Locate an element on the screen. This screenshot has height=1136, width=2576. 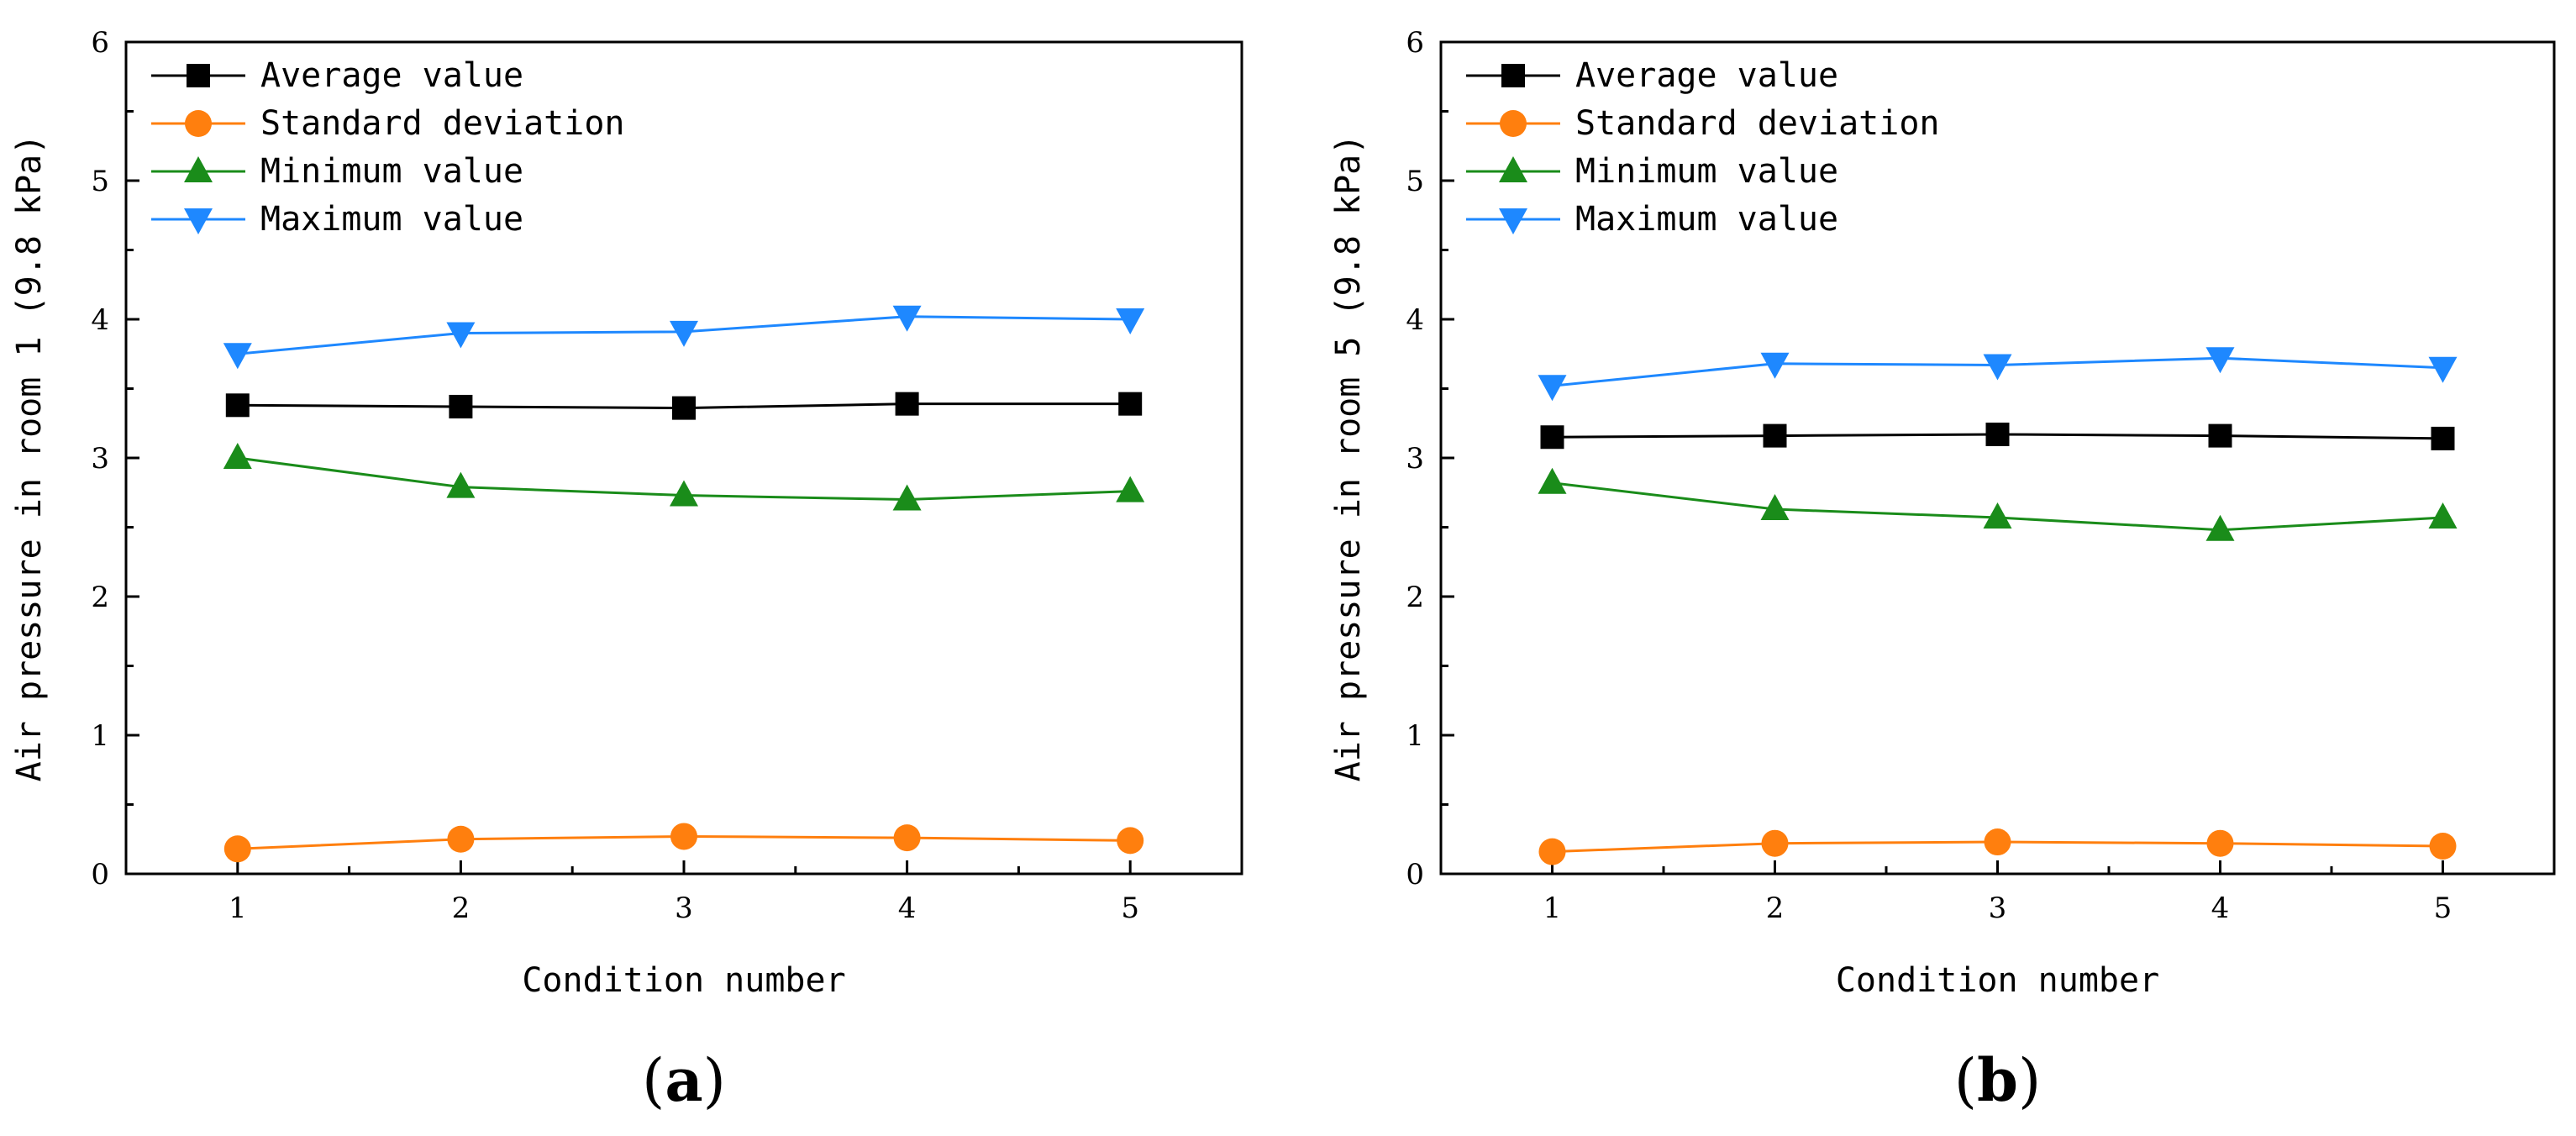
y-axis-label: Air pressure in room 1 (9.8 kPa) is located at coordinates (30, 458).